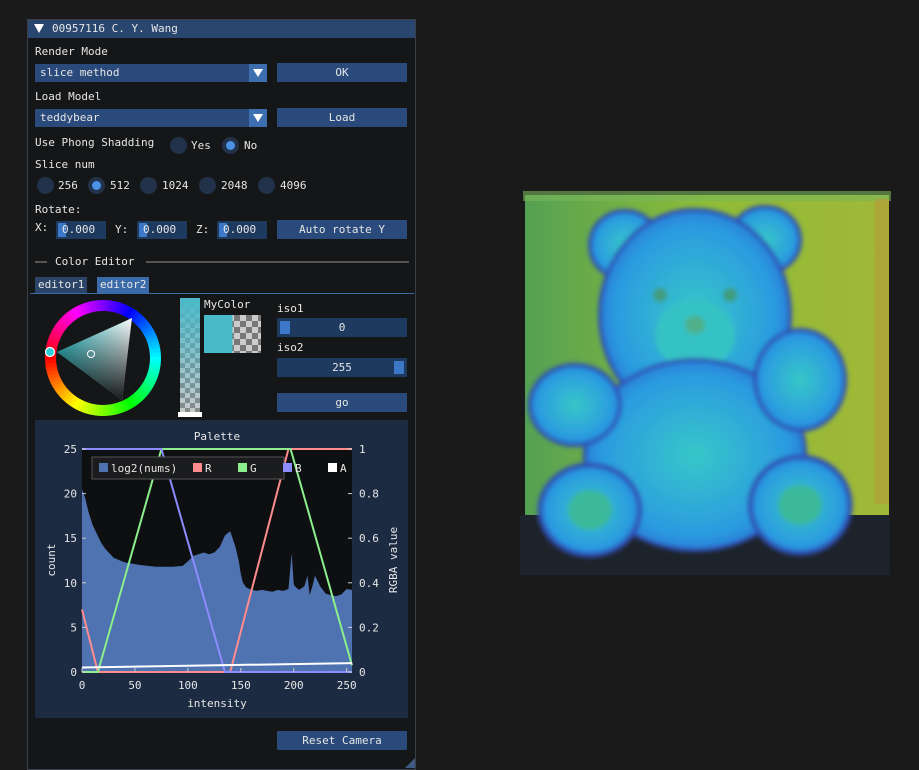 Image resolution: width=919 pixels, height=770 pixels. Describe the element at coordinates (73, 672) in the screenshot. I see `y-tick-label: 0` at that location.